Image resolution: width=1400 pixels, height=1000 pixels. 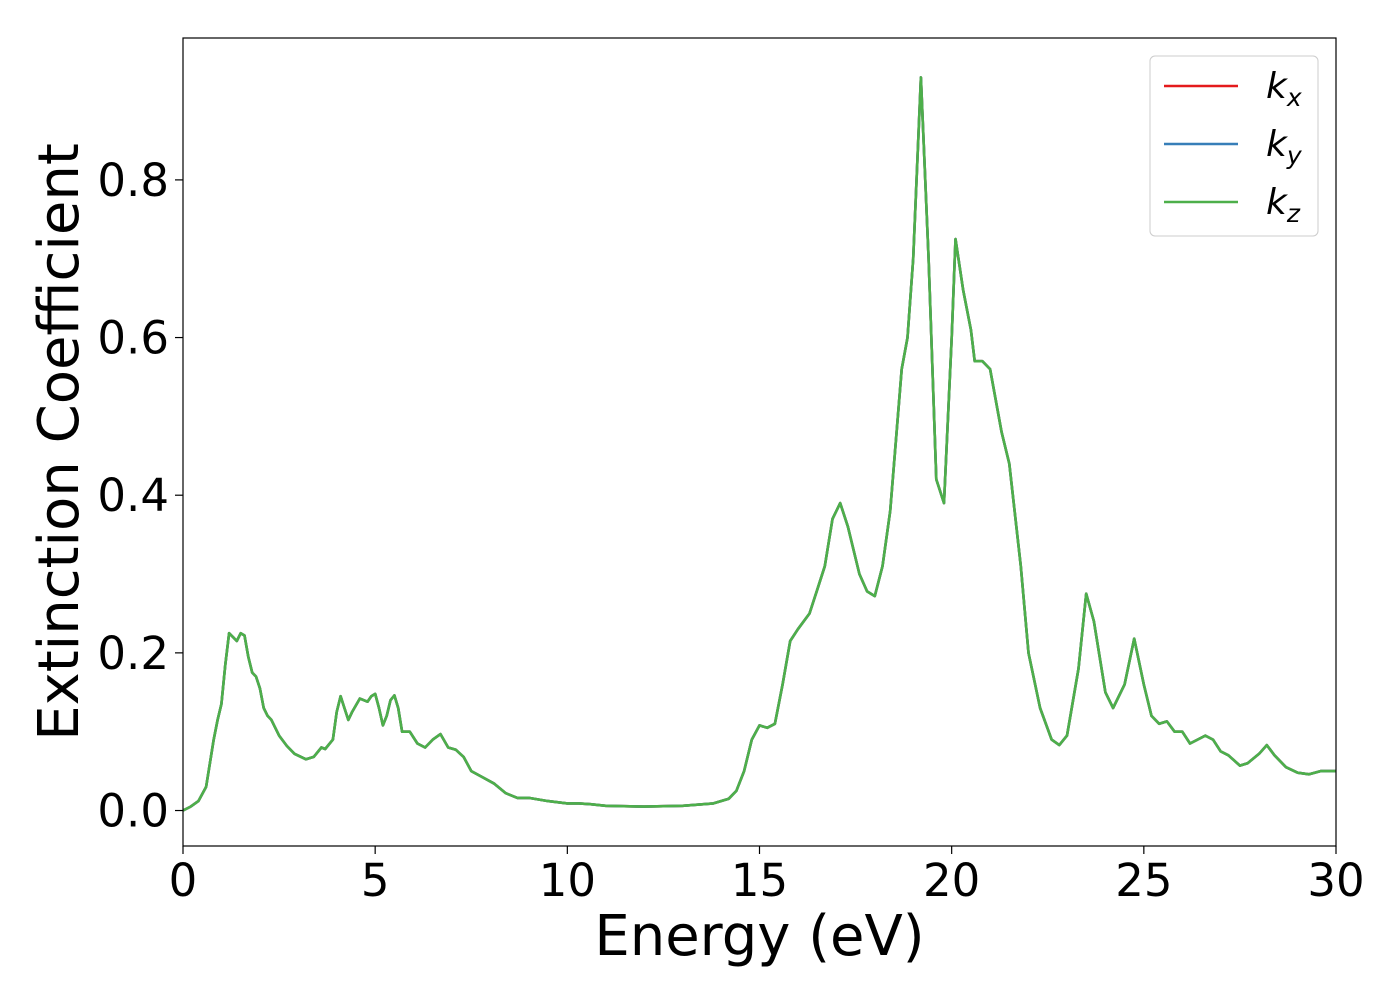 I want to click on y-tick-label: 0.0, so click(x=133, y=811).